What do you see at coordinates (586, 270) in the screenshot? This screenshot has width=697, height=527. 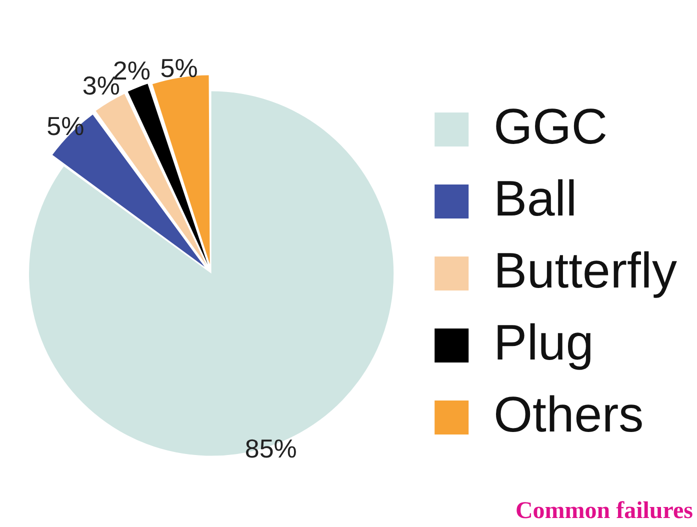 I see `legend-label: Butterfly` at bounding box center [586, 270].